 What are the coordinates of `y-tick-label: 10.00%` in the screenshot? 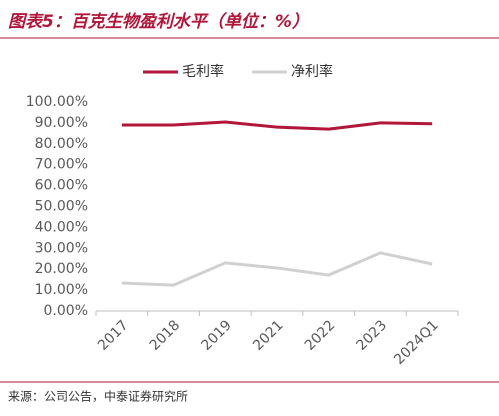 It's located at (61, 290).